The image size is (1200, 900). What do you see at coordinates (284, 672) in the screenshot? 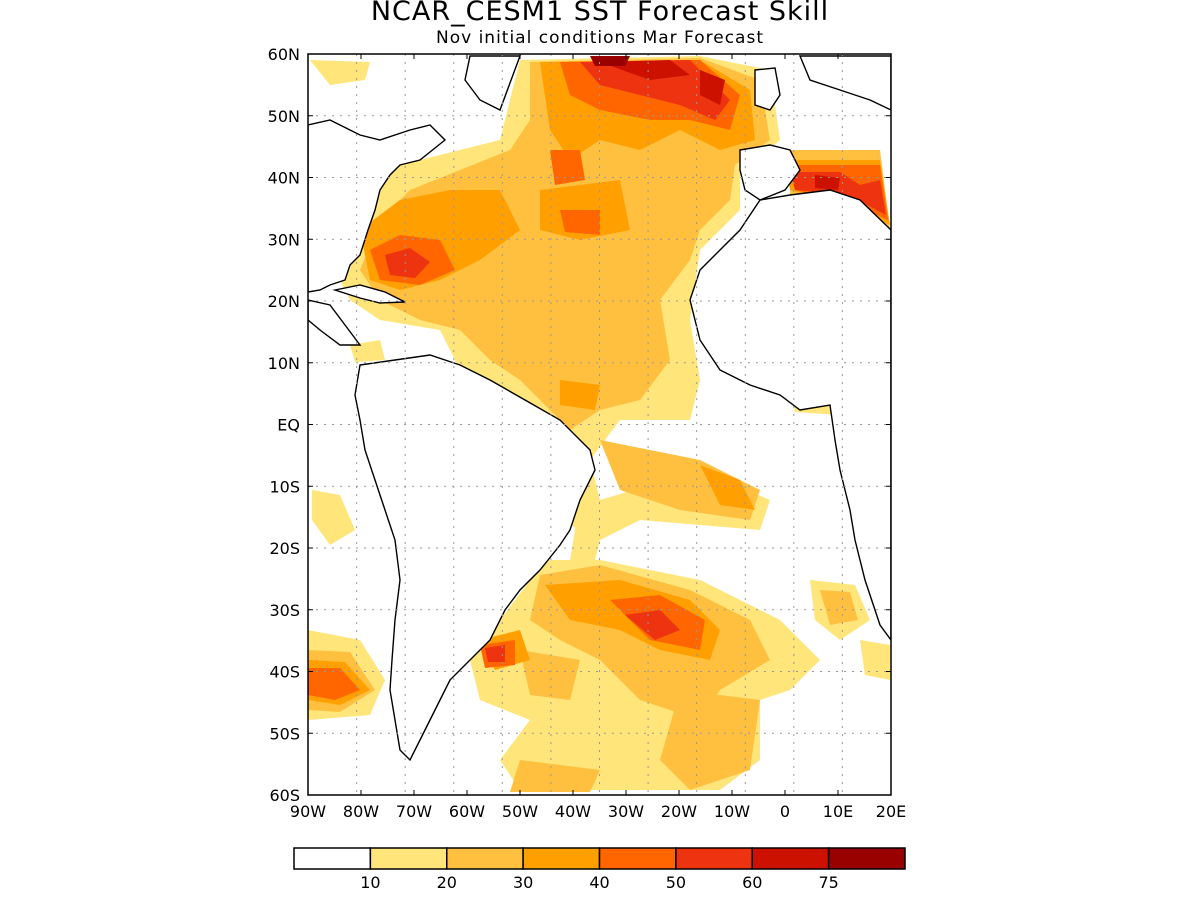
I see `lat-tick-label: 40S` at bounding box center [284, 672].